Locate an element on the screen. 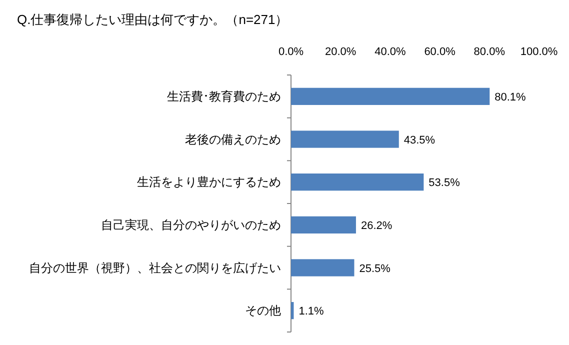 This screenshot has width=569, height=345. data-label: 53.5% is located at coordinates (444, 183).